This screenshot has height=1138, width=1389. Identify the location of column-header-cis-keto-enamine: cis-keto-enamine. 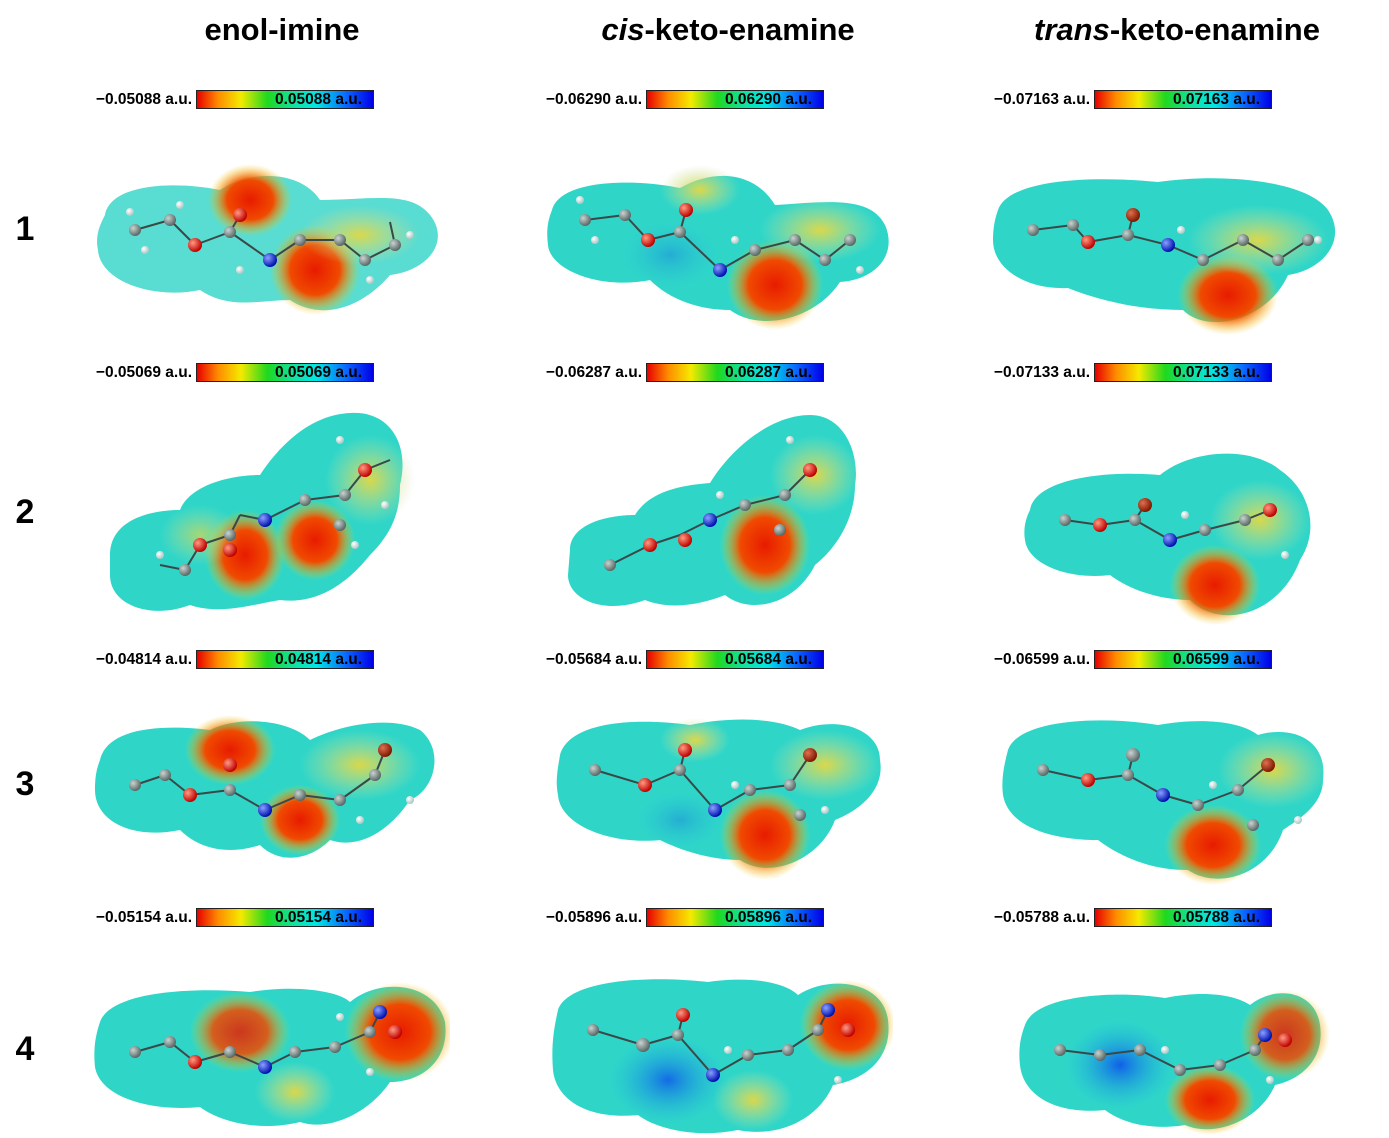
(728, 30).